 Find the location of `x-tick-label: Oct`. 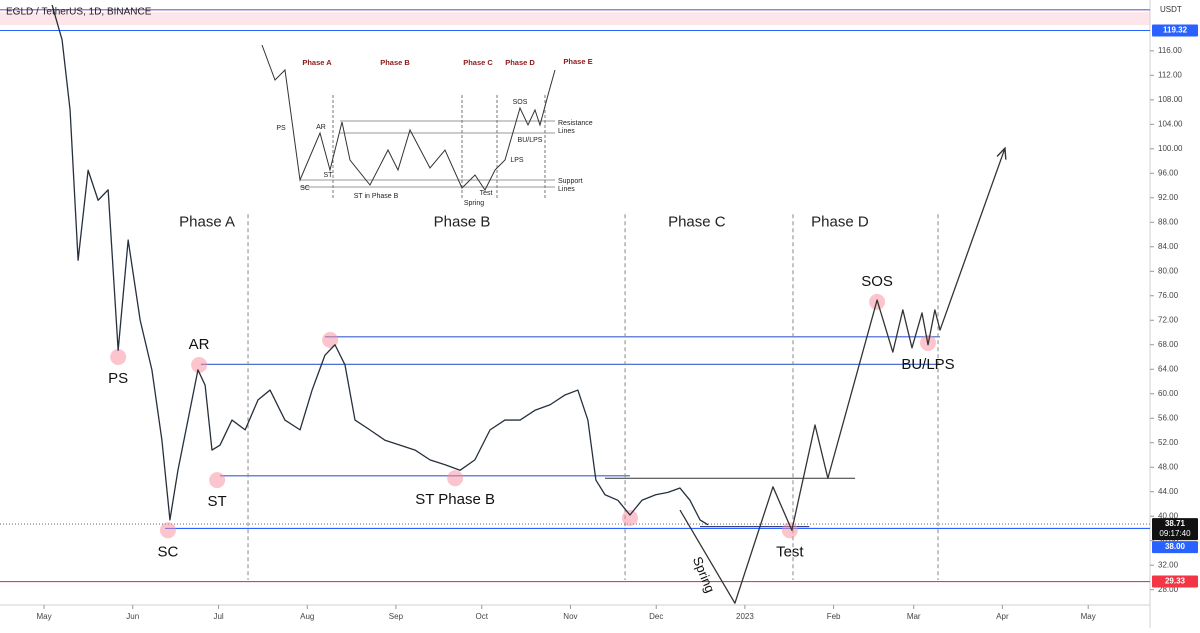

x-tick-label: Oct is located at coordinates (482, 616).